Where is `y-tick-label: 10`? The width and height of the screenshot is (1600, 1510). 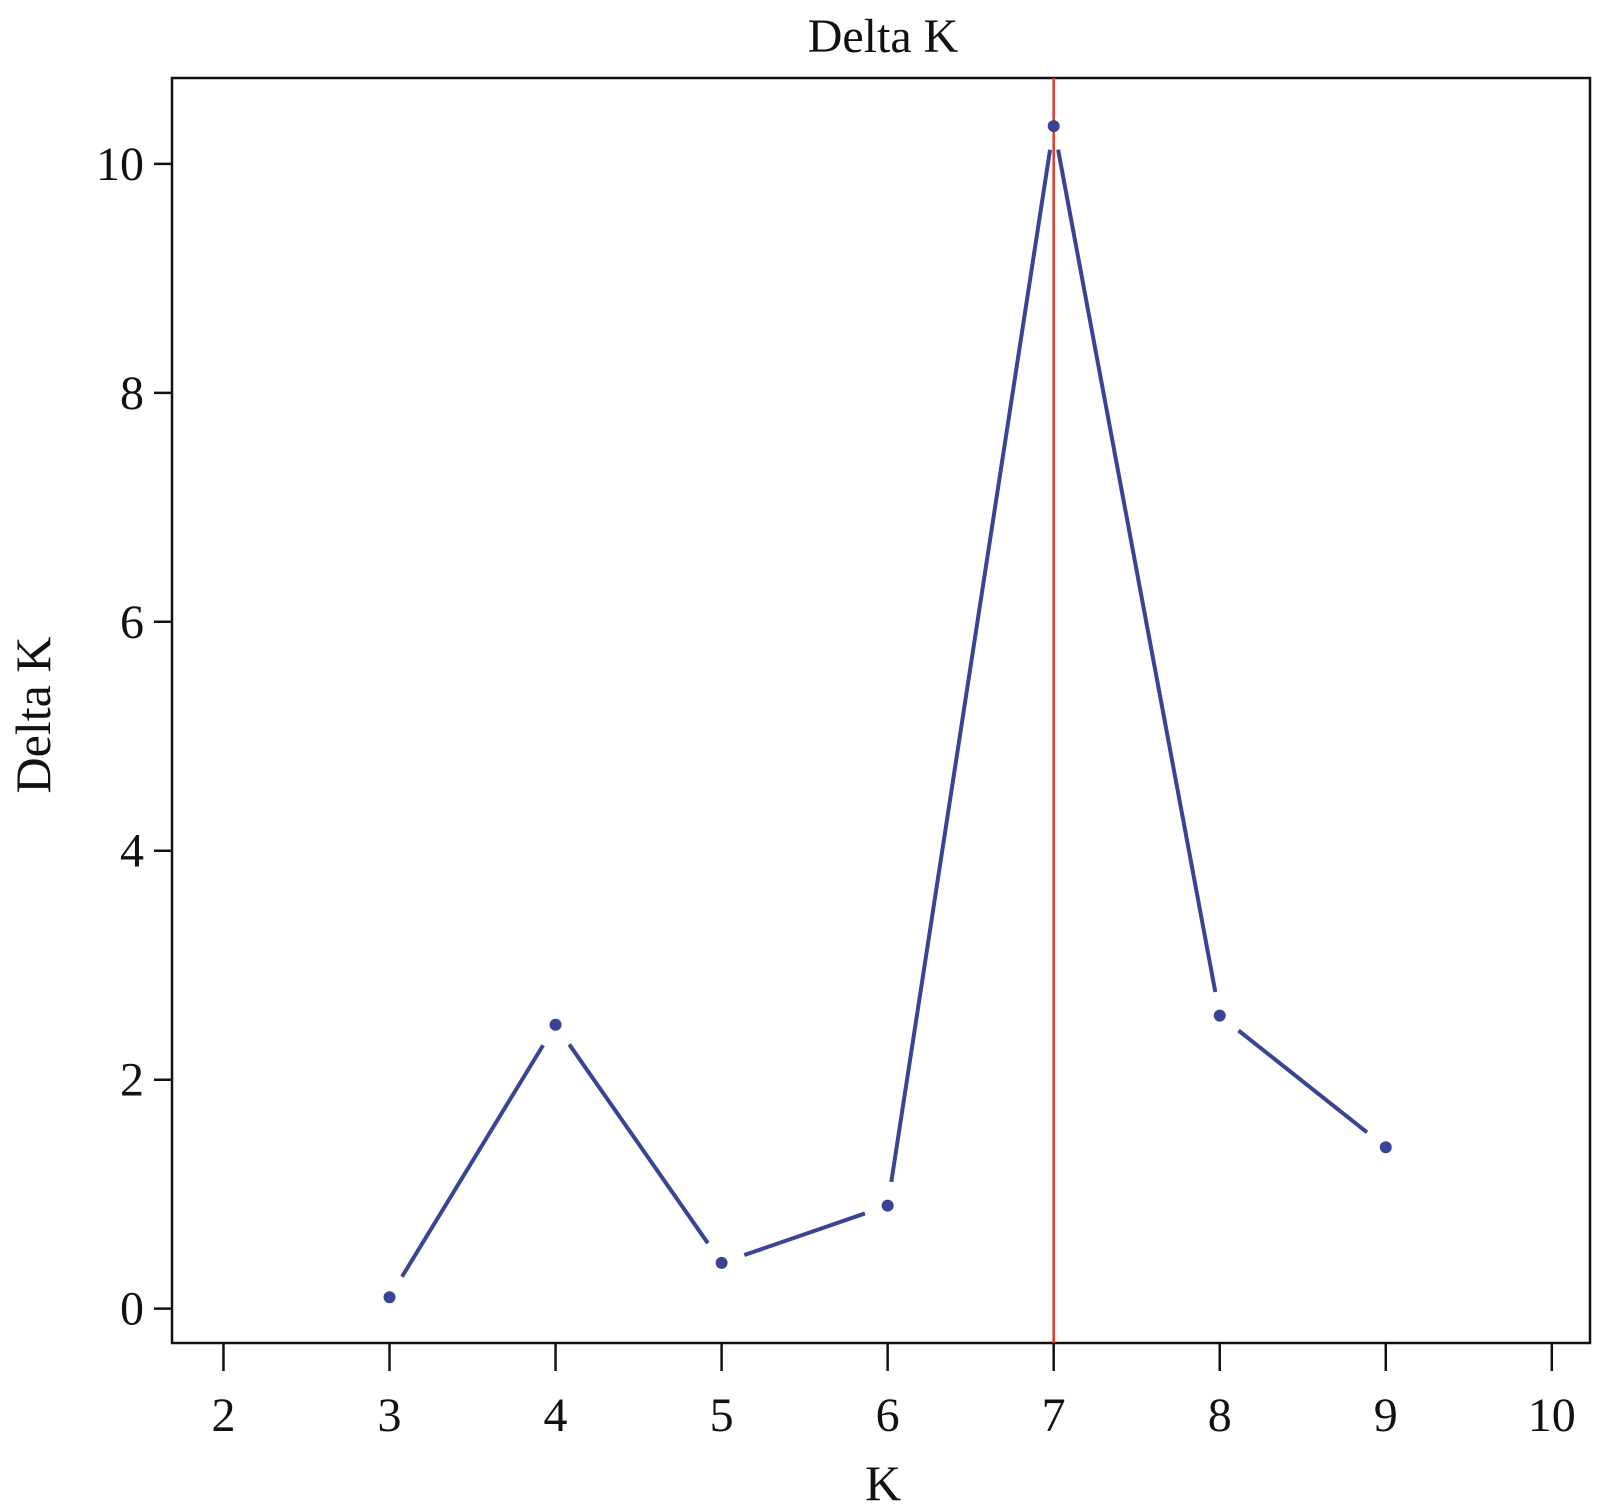
y-tick-label: 10 is located at coordinates (120, 164).